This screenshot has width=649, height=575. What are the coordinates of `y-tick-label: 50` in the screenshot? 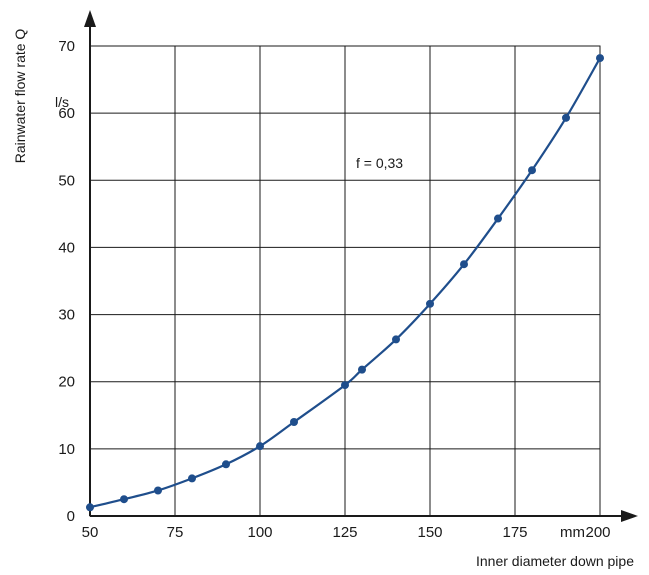 It's located at (66, 180).